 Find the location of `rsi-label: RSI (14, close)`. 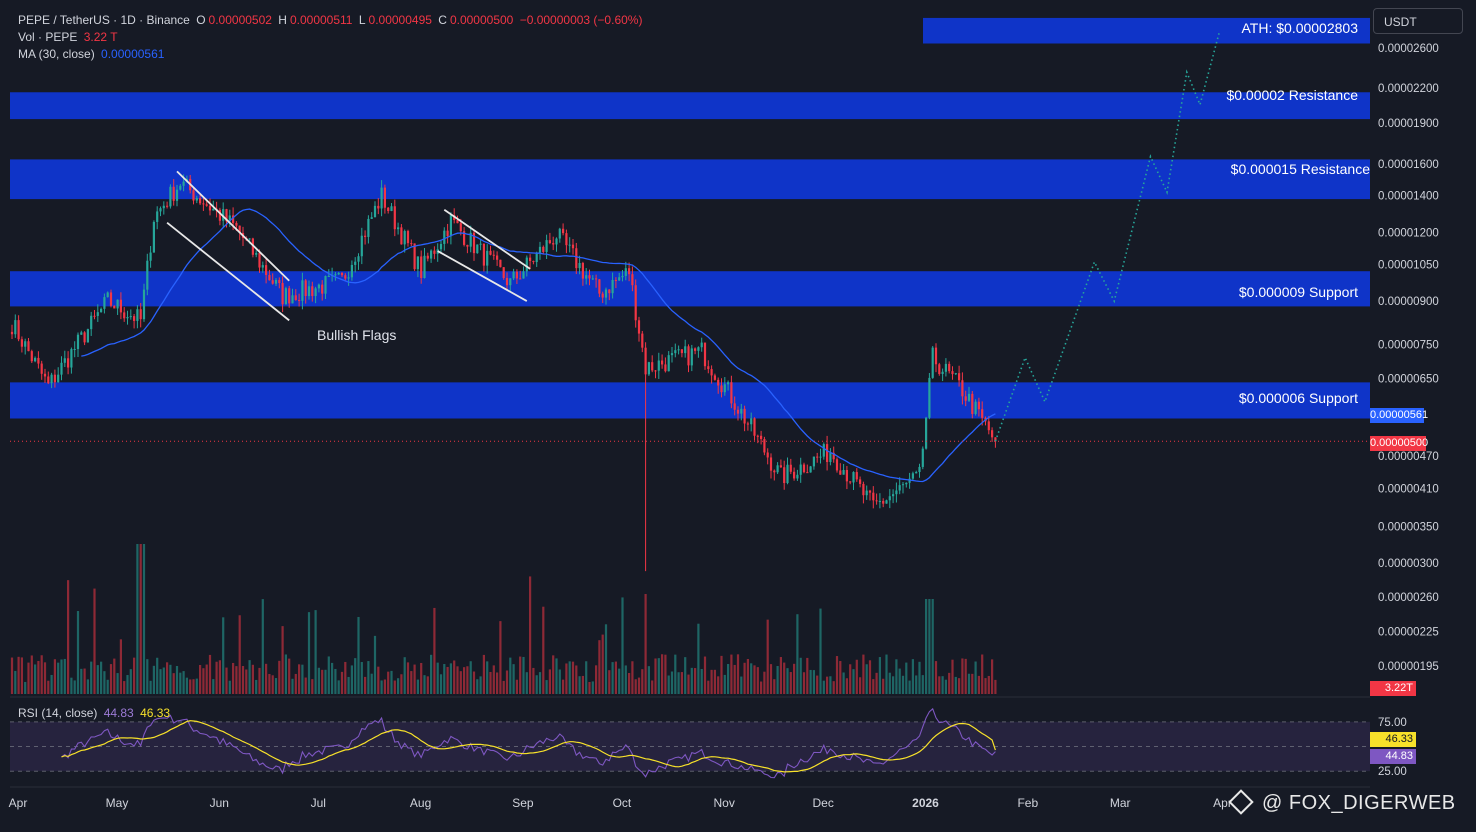

rsi-label: RSI (14, close) is located at coordinates (58, 713).